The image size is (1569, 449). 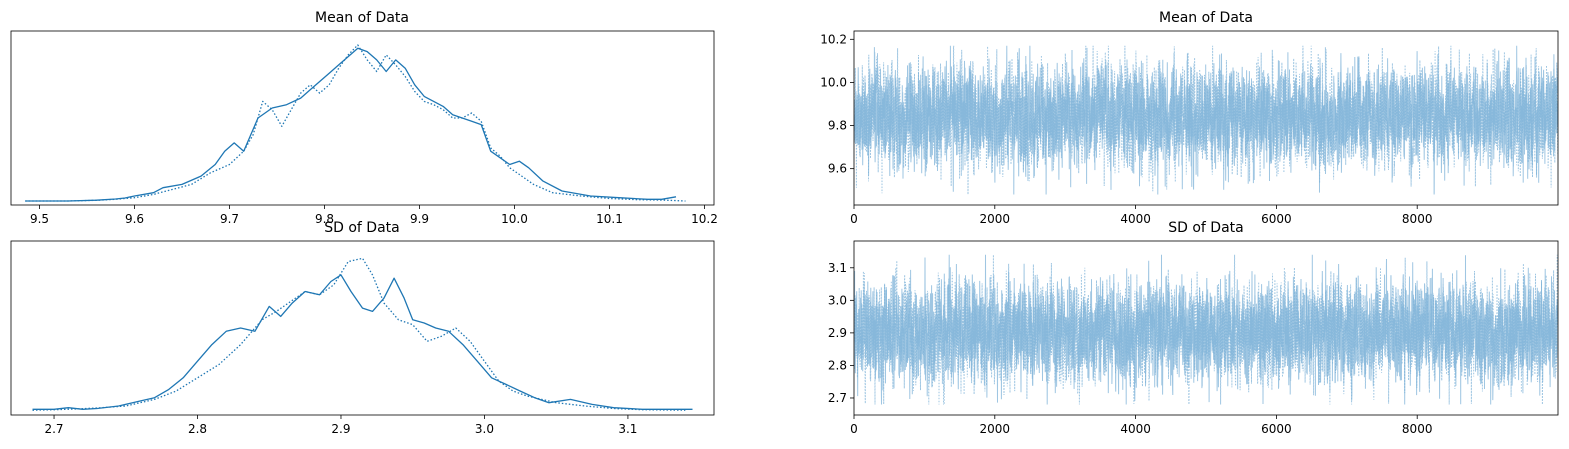 I want to click on mean-kde-title: Mean of Data, so click(x=362, y=18).